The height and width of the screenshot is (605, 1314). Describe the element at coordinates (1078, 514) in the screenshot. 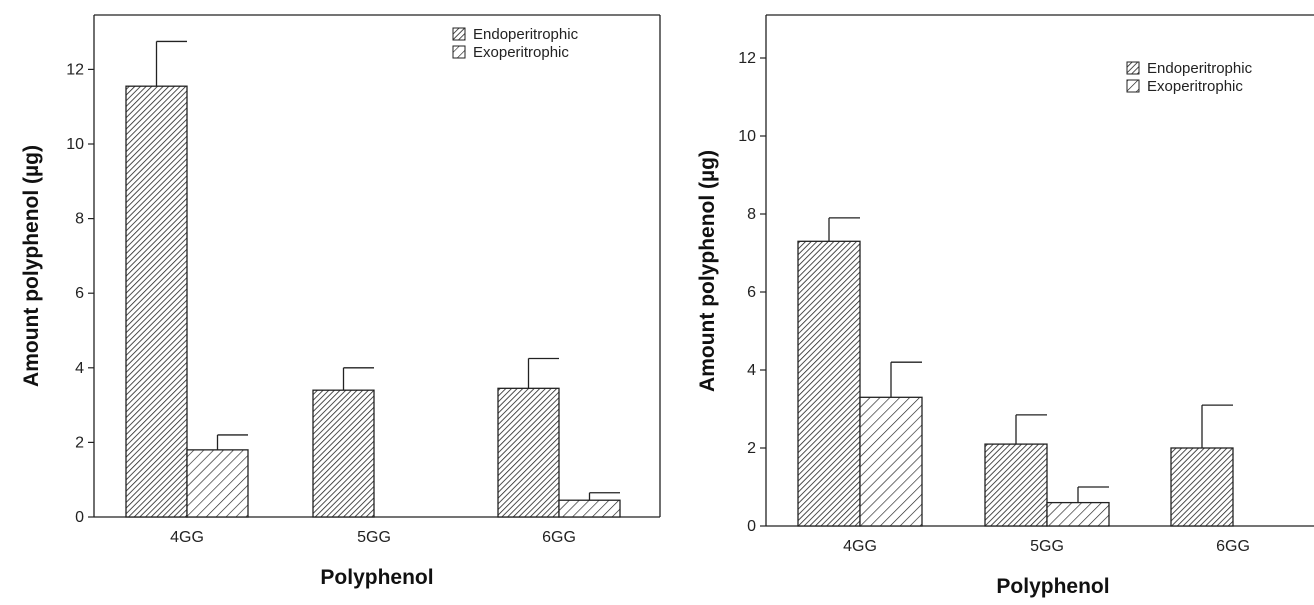

I see `bar-exoperitrophic-5gg` at that location.